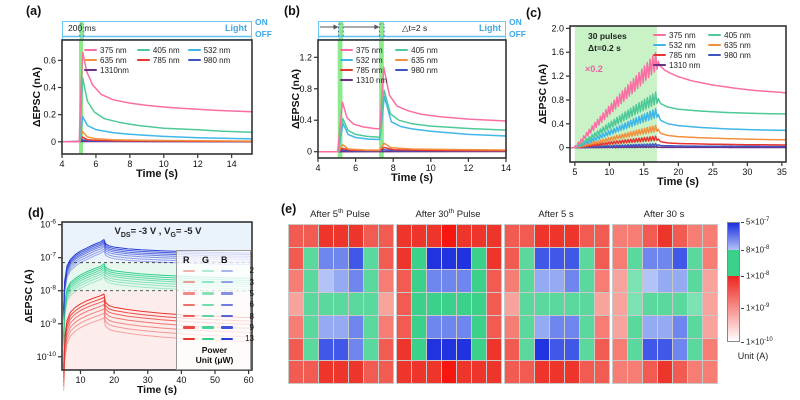 Image resolution: width=800 pixels, height=400 pixels. Describe the element at coordinates (664, 214) in the screenshot. I see `heatmap-4-title: After 30 s` at that location.